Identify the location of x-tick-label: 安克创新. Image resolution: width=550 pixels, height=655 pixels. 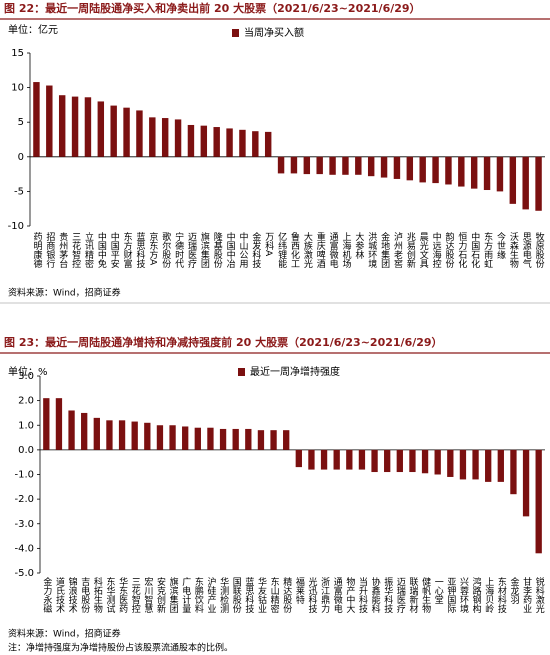
(160, 595).